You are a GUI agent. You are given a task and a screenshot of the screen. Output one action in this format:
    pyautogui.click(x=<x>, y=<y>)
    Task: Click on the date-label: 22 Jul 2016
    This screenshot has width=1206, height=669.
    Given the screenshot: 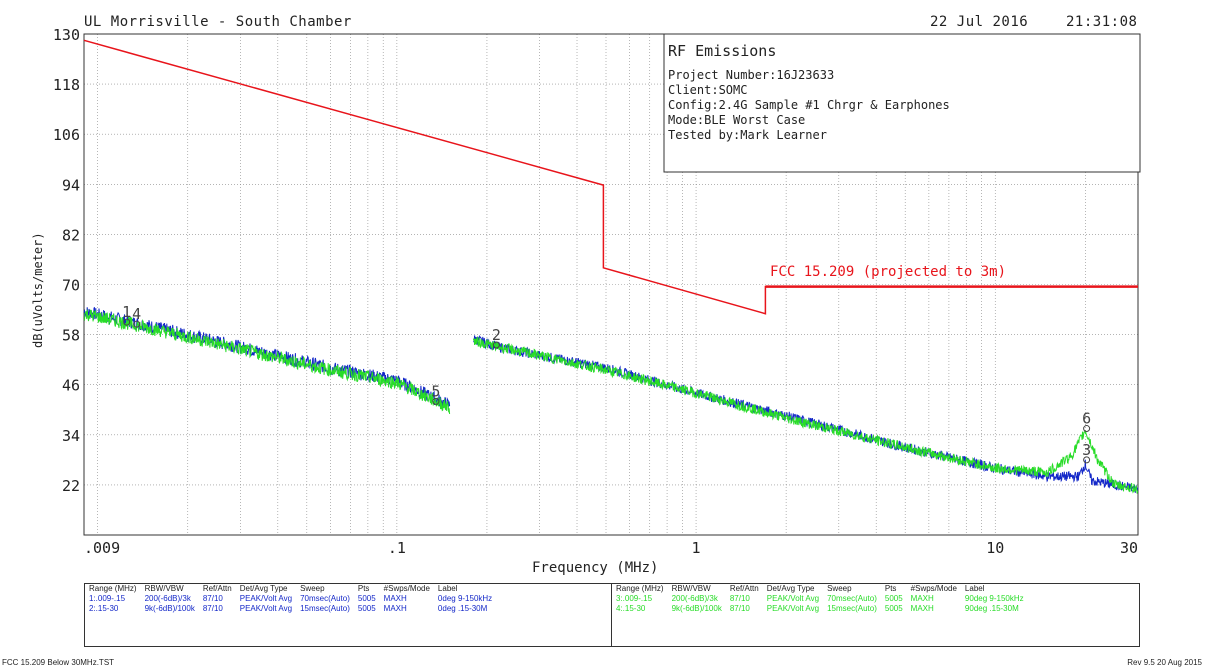 What is the action you would take?
    pyautogui.click(x=979, y=22)
    